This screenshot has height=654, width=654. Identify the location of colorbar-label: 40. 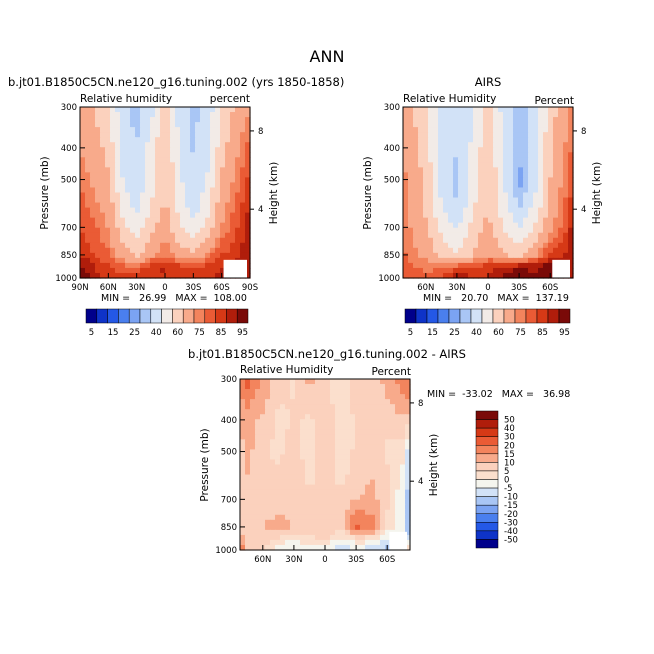
(509, 429).